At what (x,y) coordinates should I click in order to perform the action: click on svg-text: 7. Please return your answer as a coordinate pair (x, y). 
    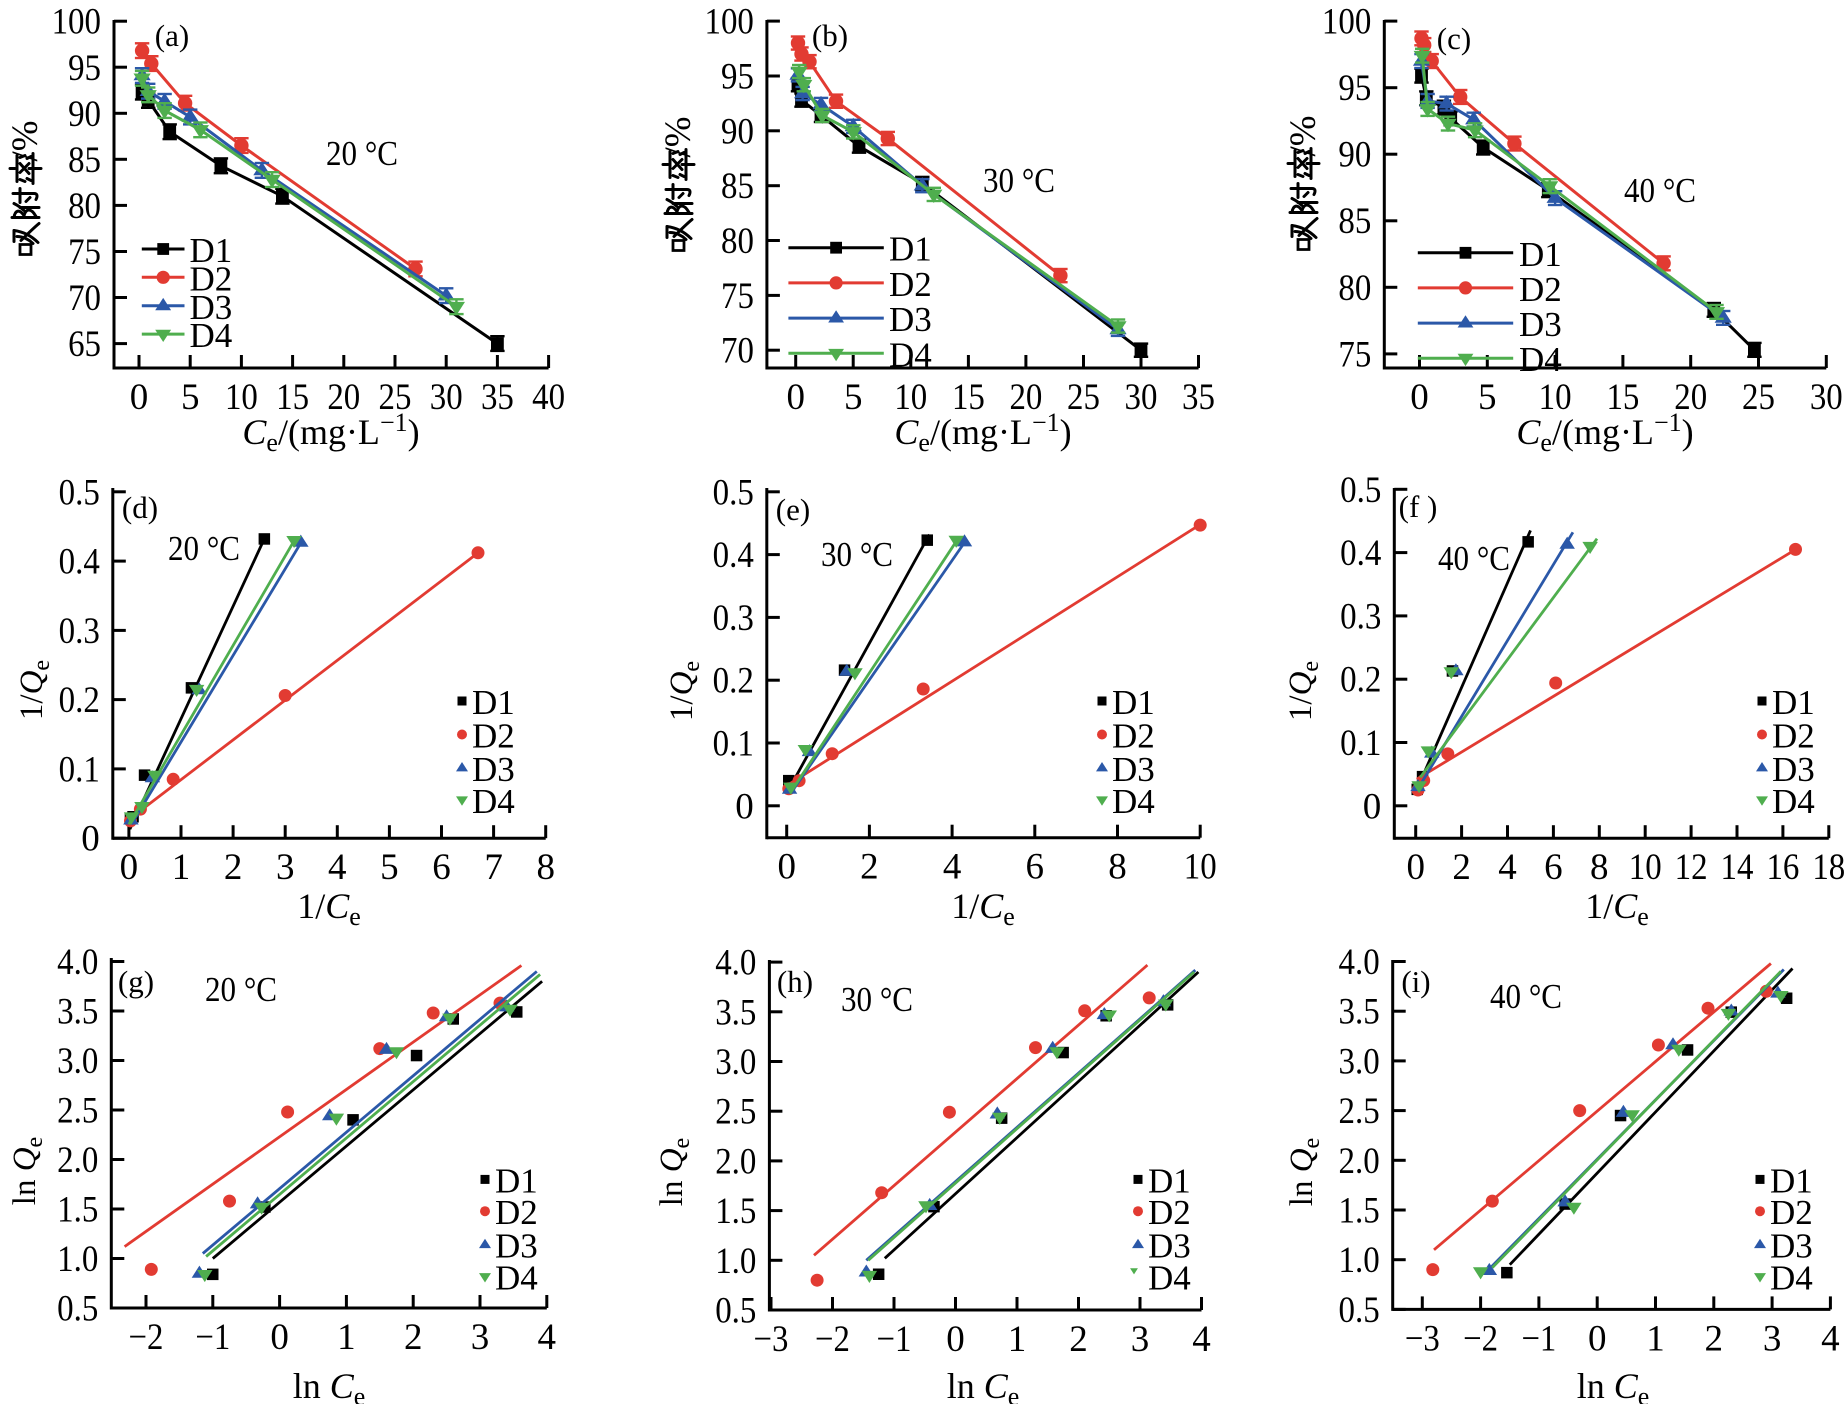
    Looking at the image, I should click on (493, 867).